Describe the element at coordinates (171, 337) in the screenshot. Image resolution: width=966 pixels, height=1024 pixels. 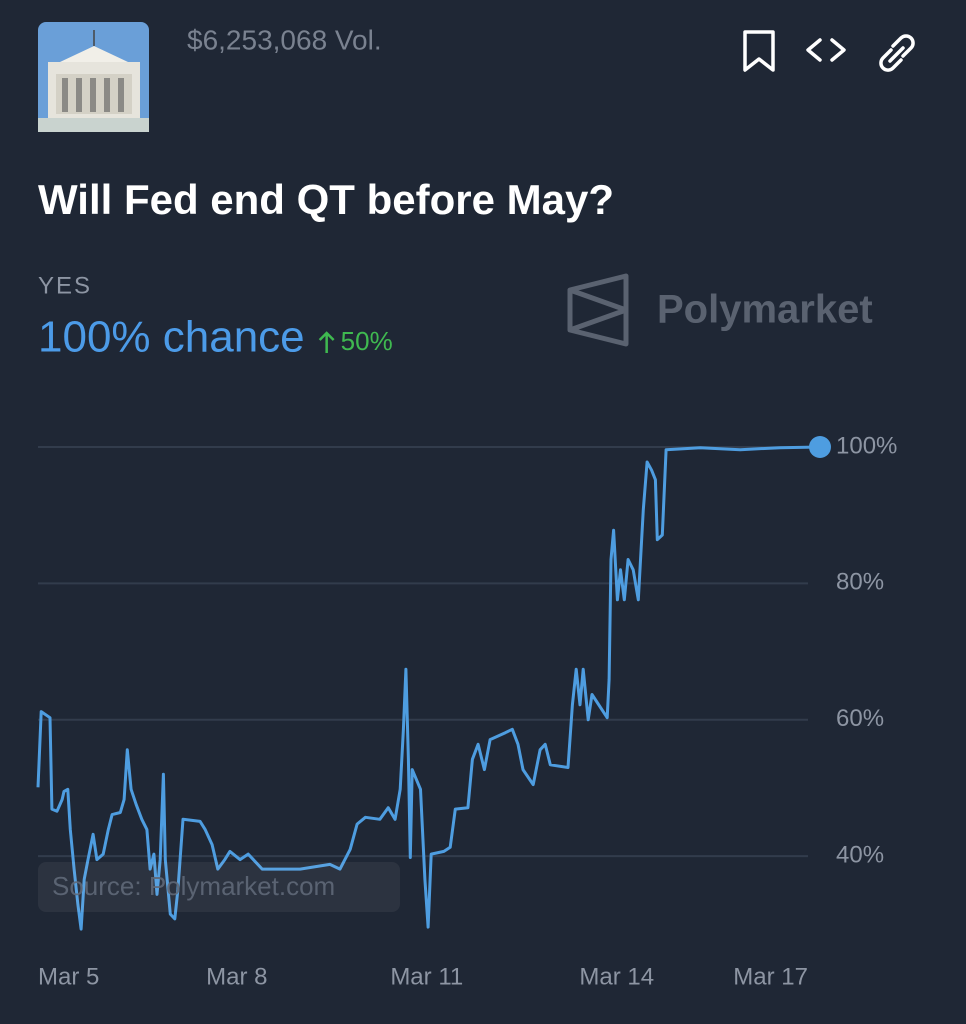
I see `chance: 100% chance` at that location.